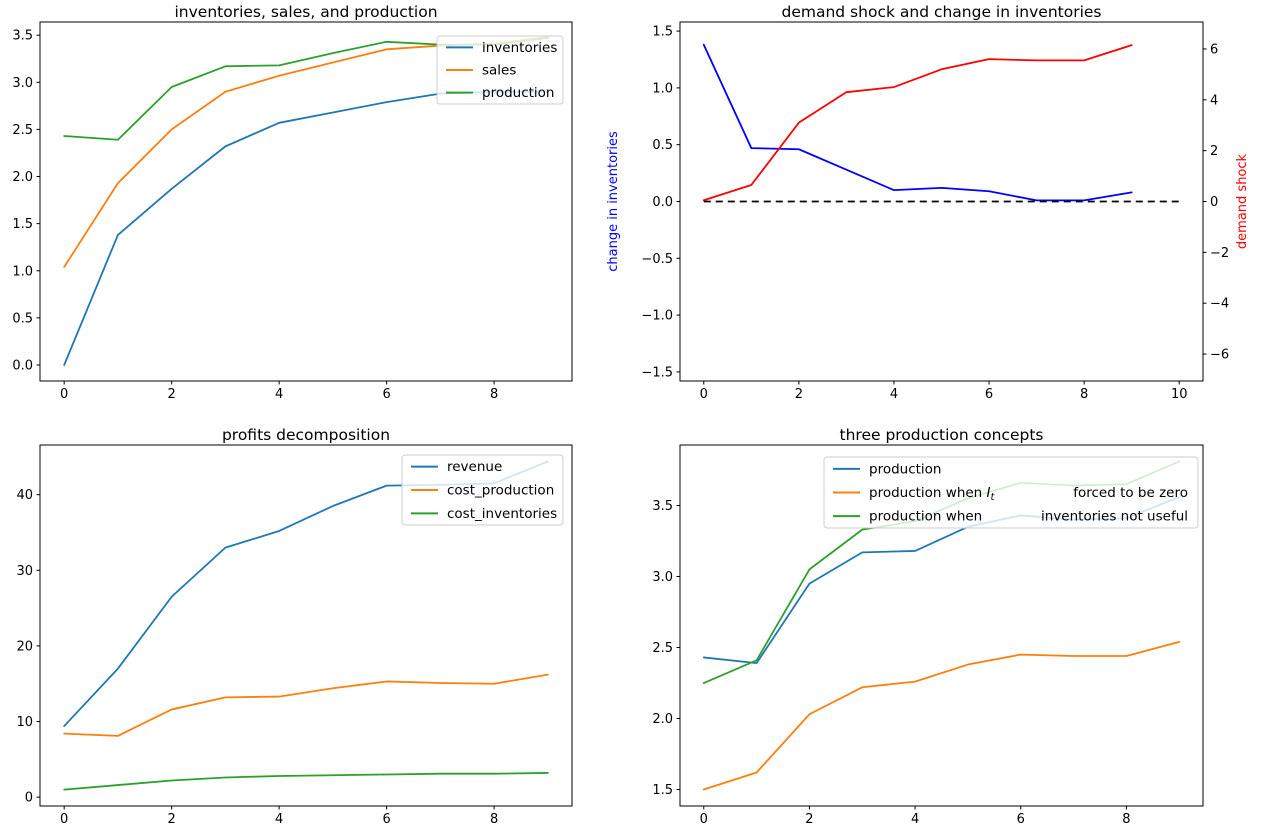 Image resolution: width=1264 pixels, height=834 pixels. What do you see at coordinates (941, 435) in the screenshot?
I see `chart-title-three-production-concepts: three production concepts` at bounding box center [941, 435].